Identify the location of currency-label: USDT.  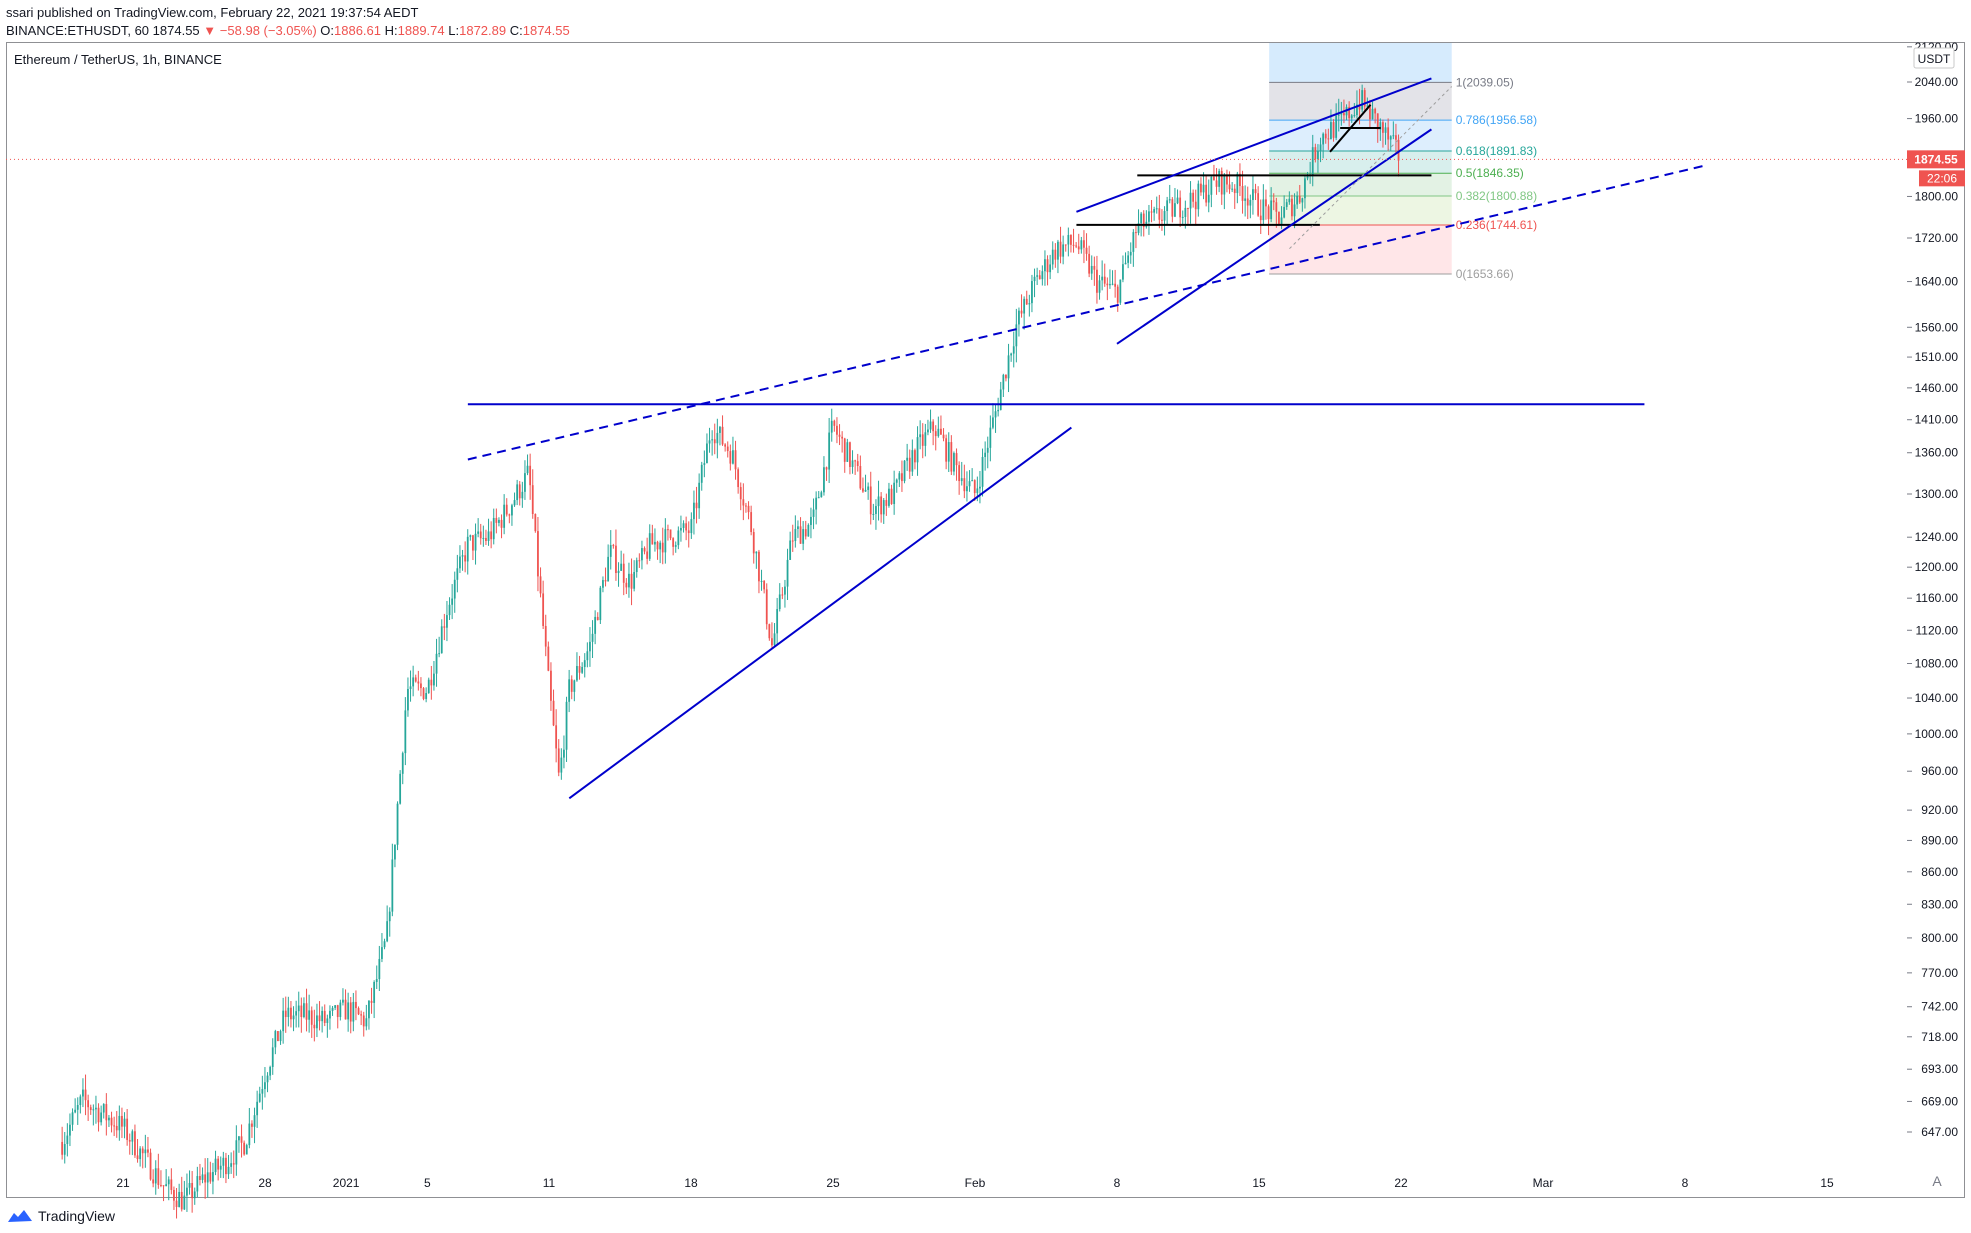
(1934, 59).